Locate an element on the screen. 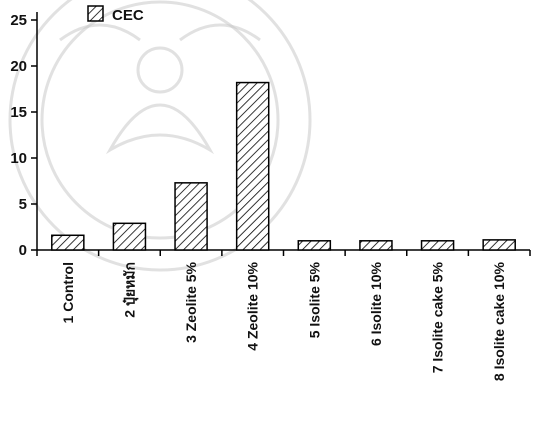 This screenshot has width=535, height=435. category-label: 3 Zeolite 5% is located at coordinates (191, 301).